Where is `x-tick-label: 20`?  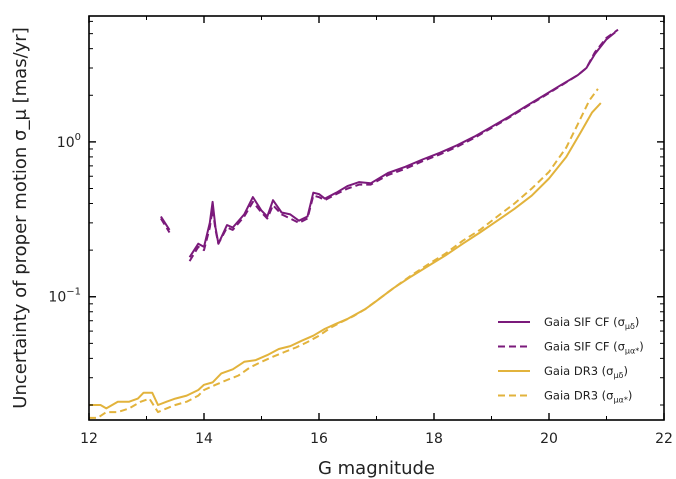
x-tick-label: 20 is located at coordinates (549, 439).